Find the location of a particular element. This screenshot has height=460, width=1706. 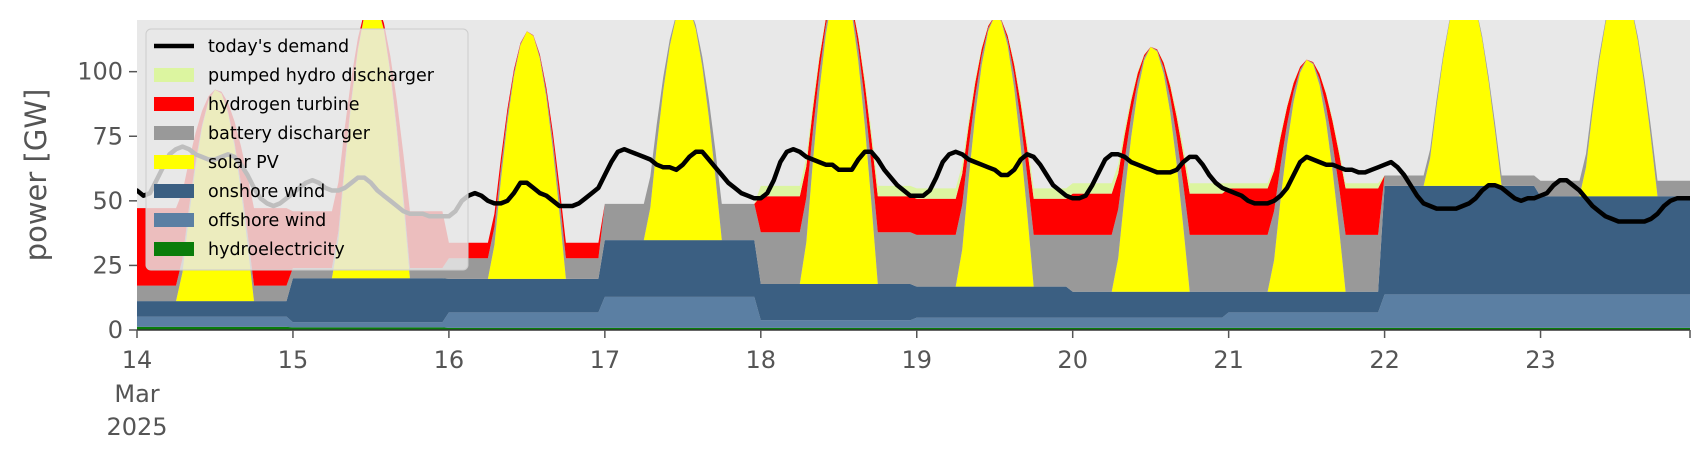

y-tick-label: 50 is located at coordinates (107, 201).